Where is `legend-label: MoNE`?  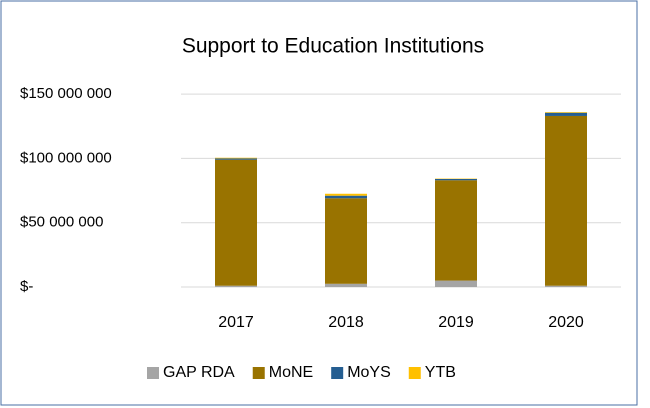 legend-label: MoNE is located at coordinates (291, 372).